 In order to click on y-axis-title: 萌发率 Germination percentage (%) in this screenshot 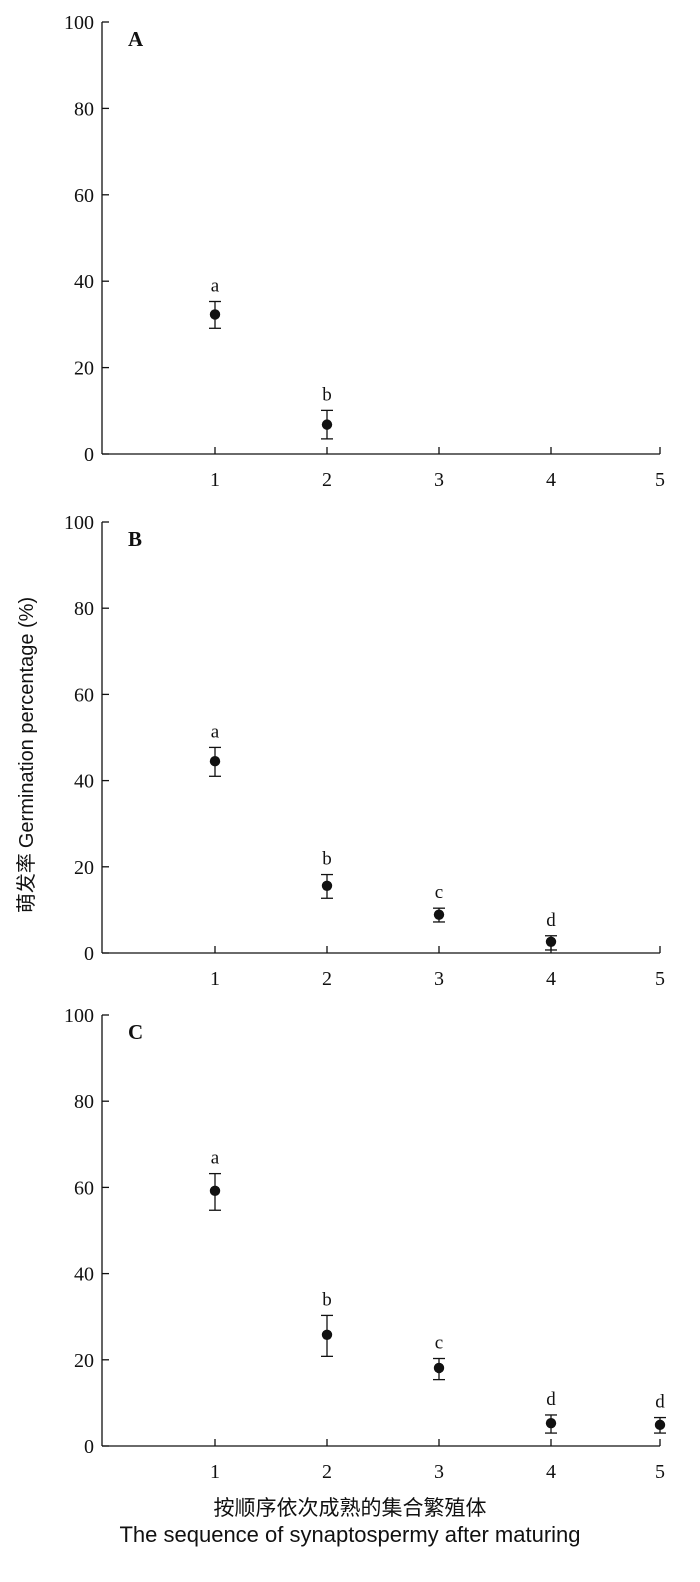, I will do `click(24, 755)`.